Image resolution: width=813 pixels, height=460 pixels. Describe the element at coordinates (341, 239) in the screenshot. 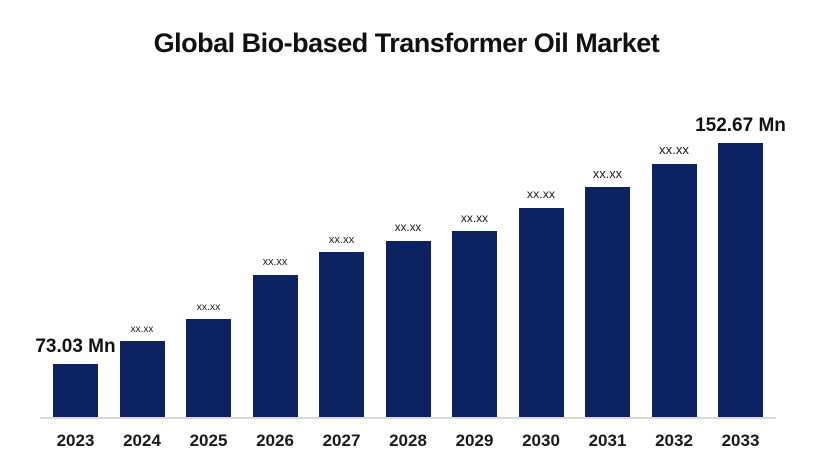

I see `bar-masked-label-2027: xx.xx` at that location.